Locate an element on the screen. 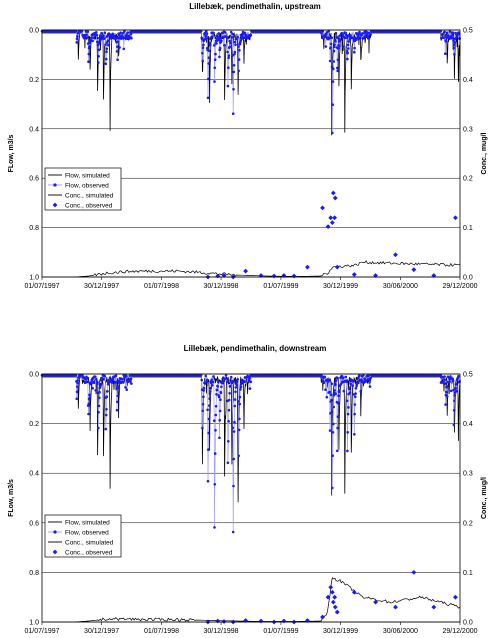  right-axis-label: Conc., mug/l is located at coordinates (484, 498).